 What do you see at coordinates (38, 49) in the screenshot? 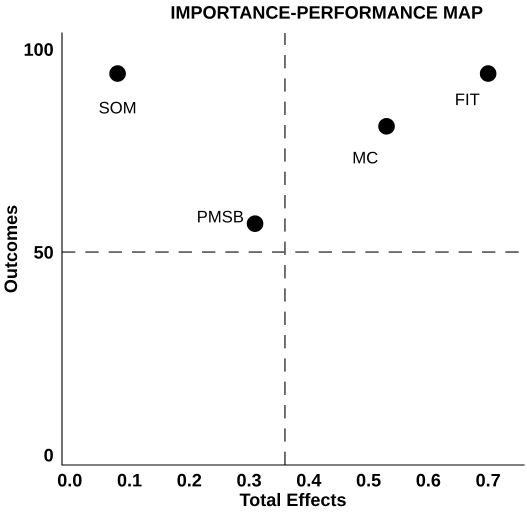
I see `y-tick-label: 100` at bounding box center [38, 49].